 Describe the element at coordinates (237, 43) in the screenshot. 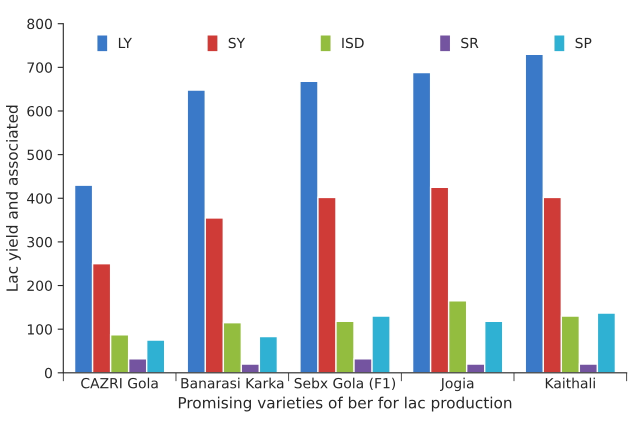

I see `legend-label: SY` at that location.